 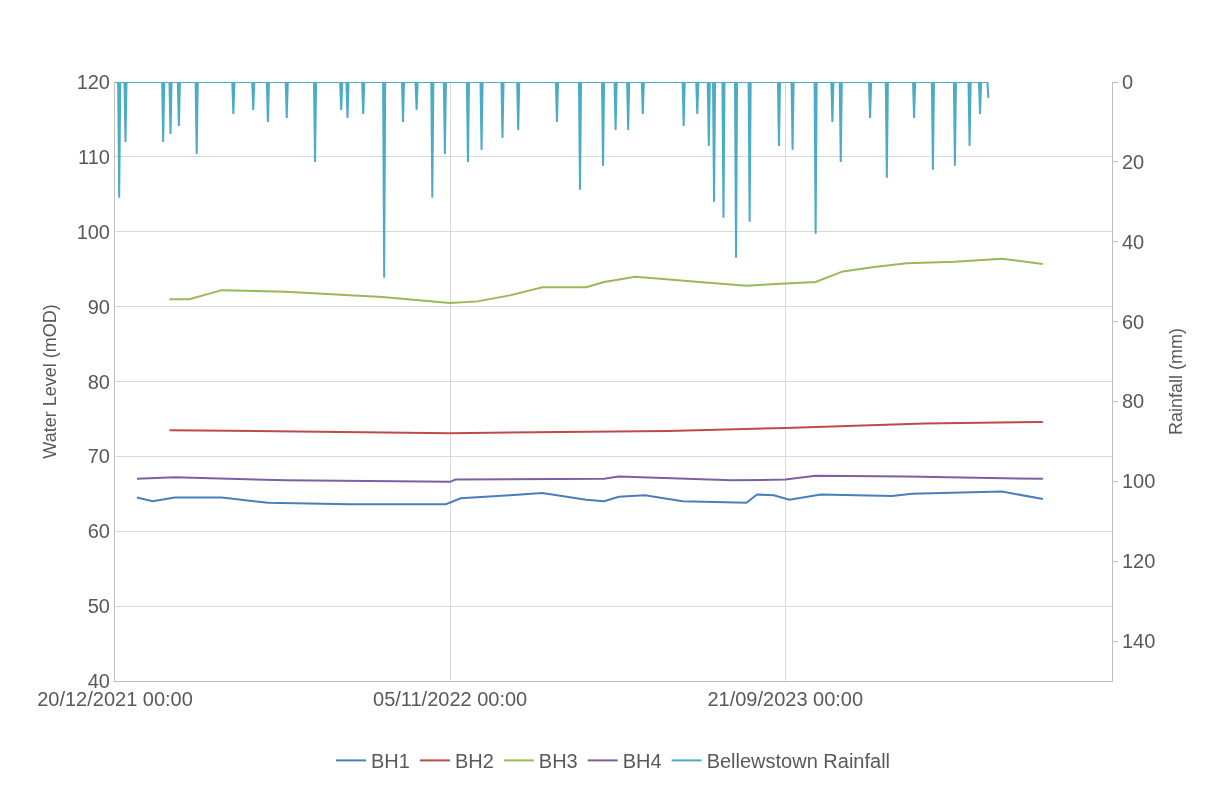 What do you see at coordinates (94, 156) in the screenshot?
I see `y-tick-label: 110` at bounding box center [94, 156].